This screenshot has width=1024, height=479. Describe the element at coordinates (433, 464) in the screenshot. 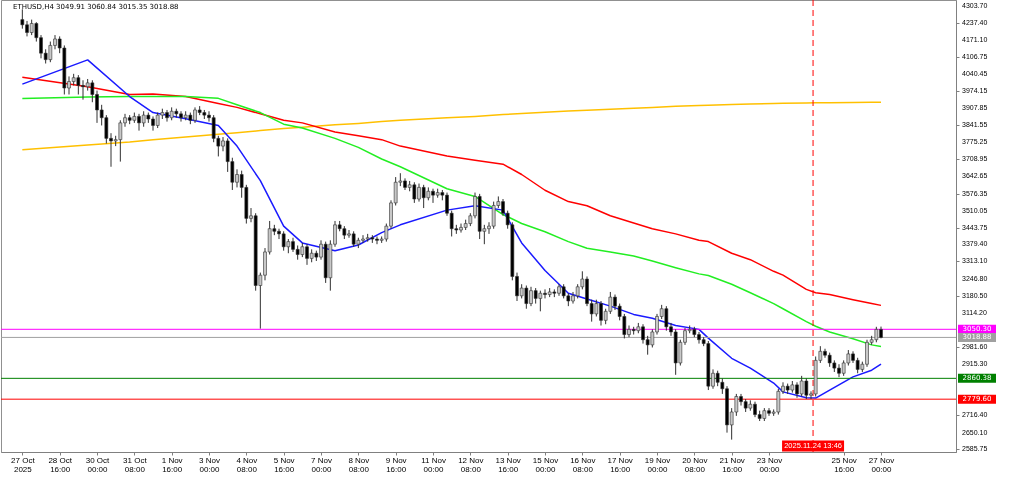

I see `x-tick-label: 11 Nov 00:00` at that location.